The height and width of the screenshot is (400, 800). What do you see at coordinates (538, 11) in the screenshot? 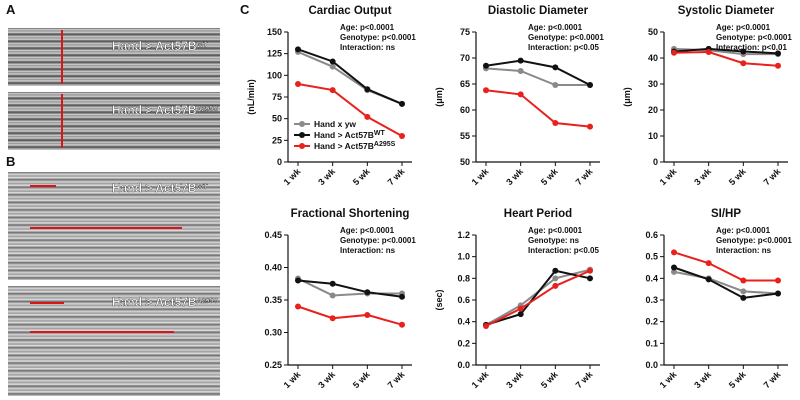
I see `chart-title: Diastolic Diameter` at bounding box center [538, 11].